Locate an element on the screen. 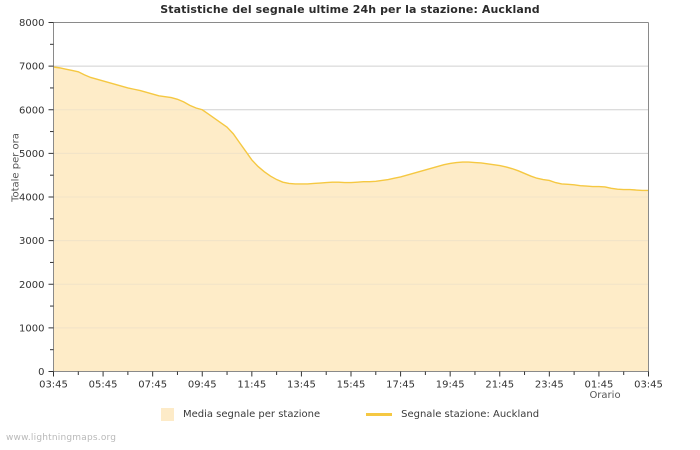  svg-text: 5000 is located at coordinates (31, 154).